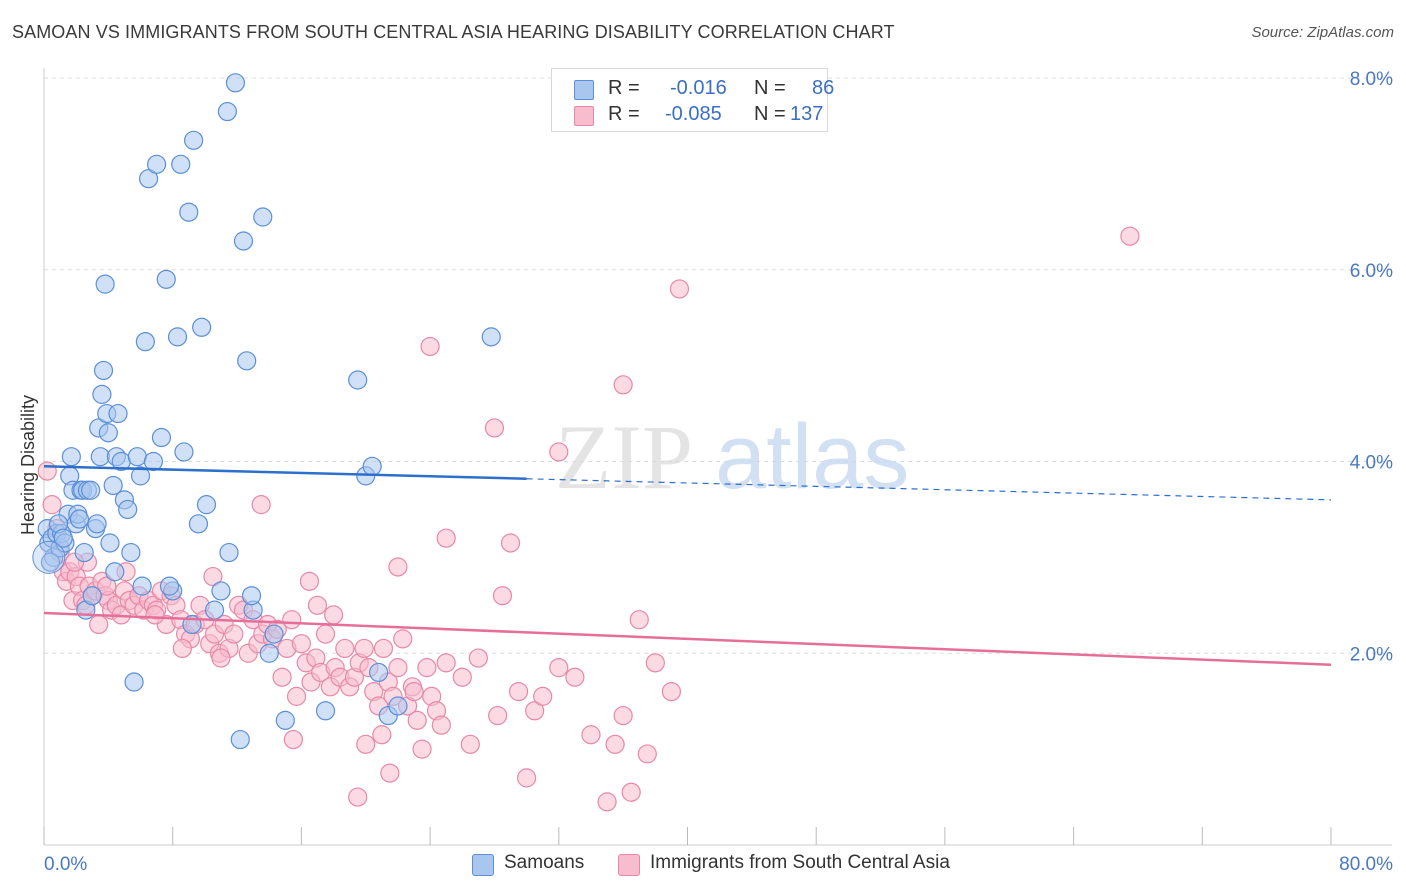 The image size is (1406, 892). I want to click on watermark-atlas: atlas, so click(812, 457).